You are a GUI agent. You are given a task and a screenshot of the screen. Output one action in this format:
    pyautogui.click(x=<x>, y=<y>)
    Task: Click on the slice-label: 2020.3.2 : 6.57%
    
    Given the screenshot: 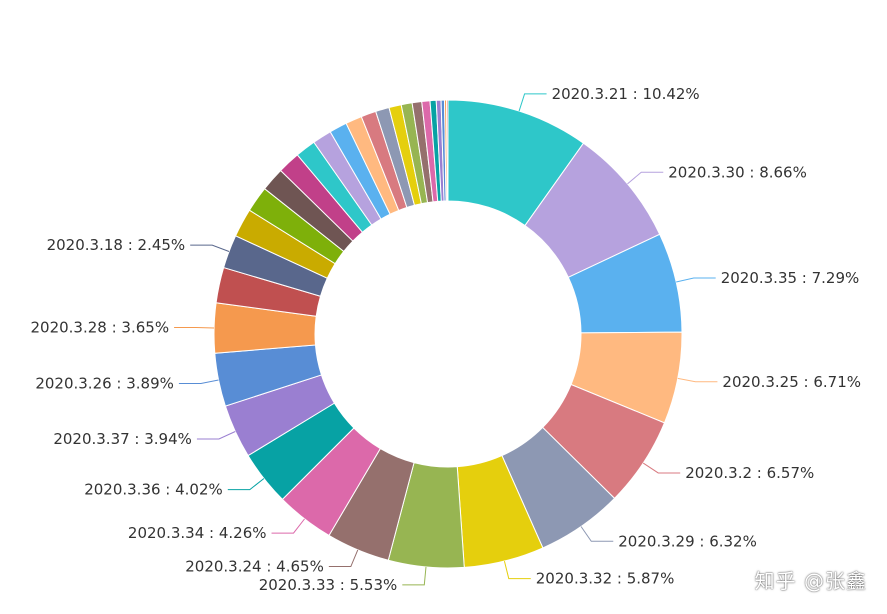 What is the action you would take?
    pyautogui.click(x=749, y=473)
    